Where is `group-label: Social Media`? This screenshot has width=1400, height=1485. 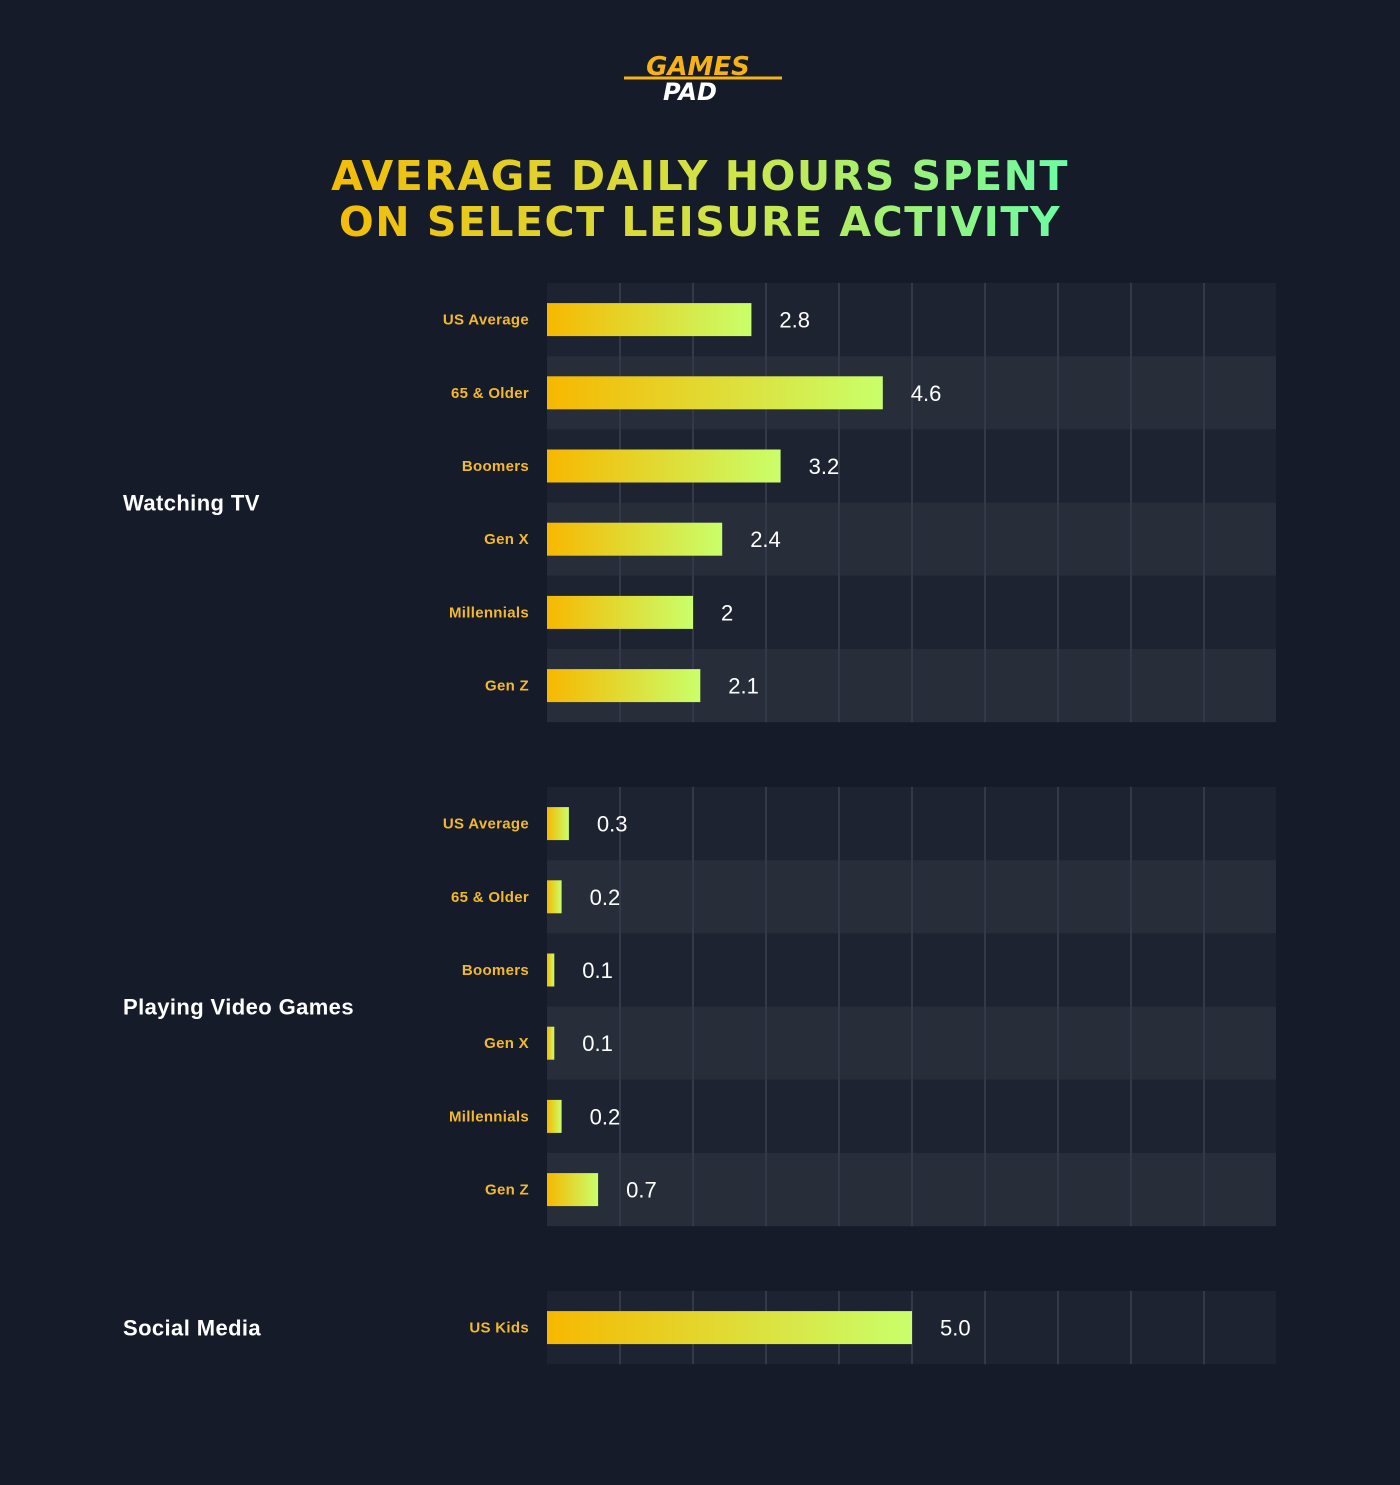
group-label: Social Media is located at coordinates (192, 1328).